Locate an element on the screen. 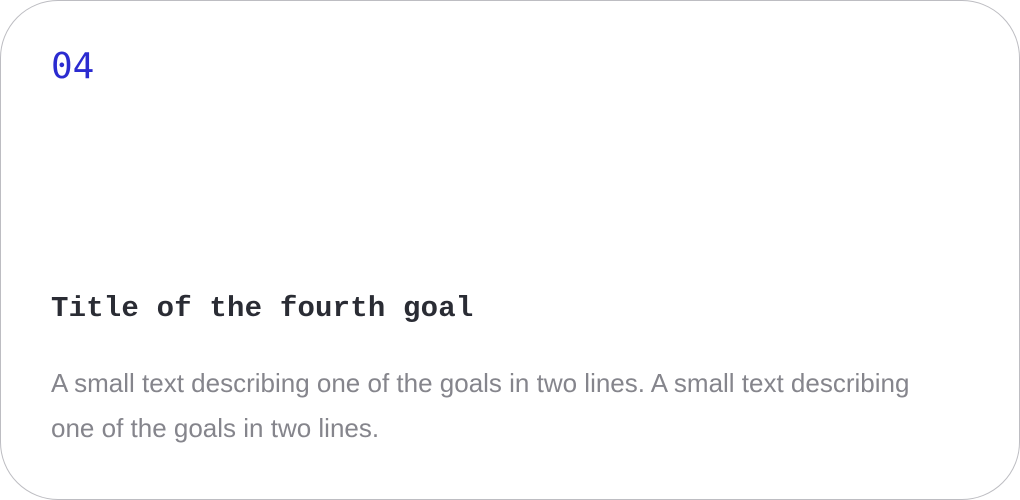  goal-number: 04 is located at coordinates (73, 66).